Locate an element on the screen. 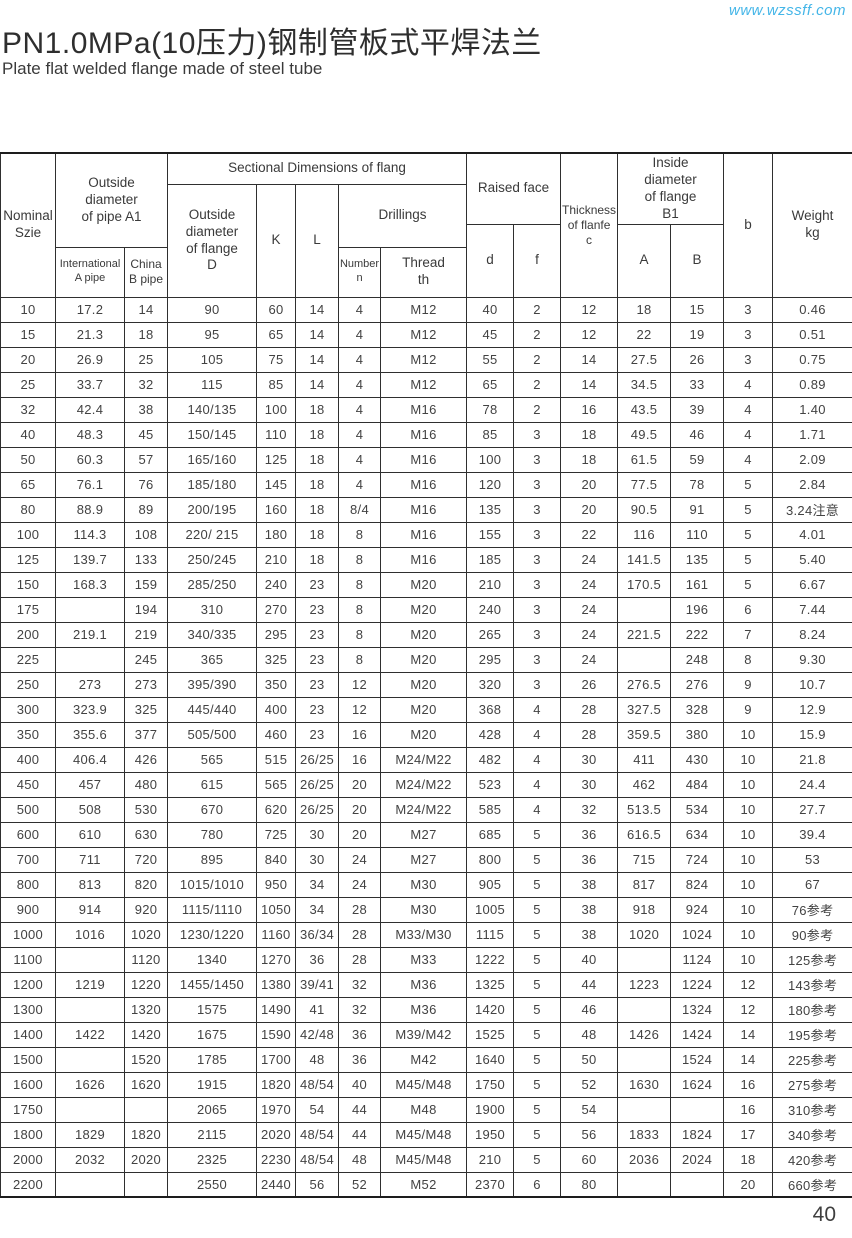  table-cell: 250/245 is located at coordinates (212, 559).